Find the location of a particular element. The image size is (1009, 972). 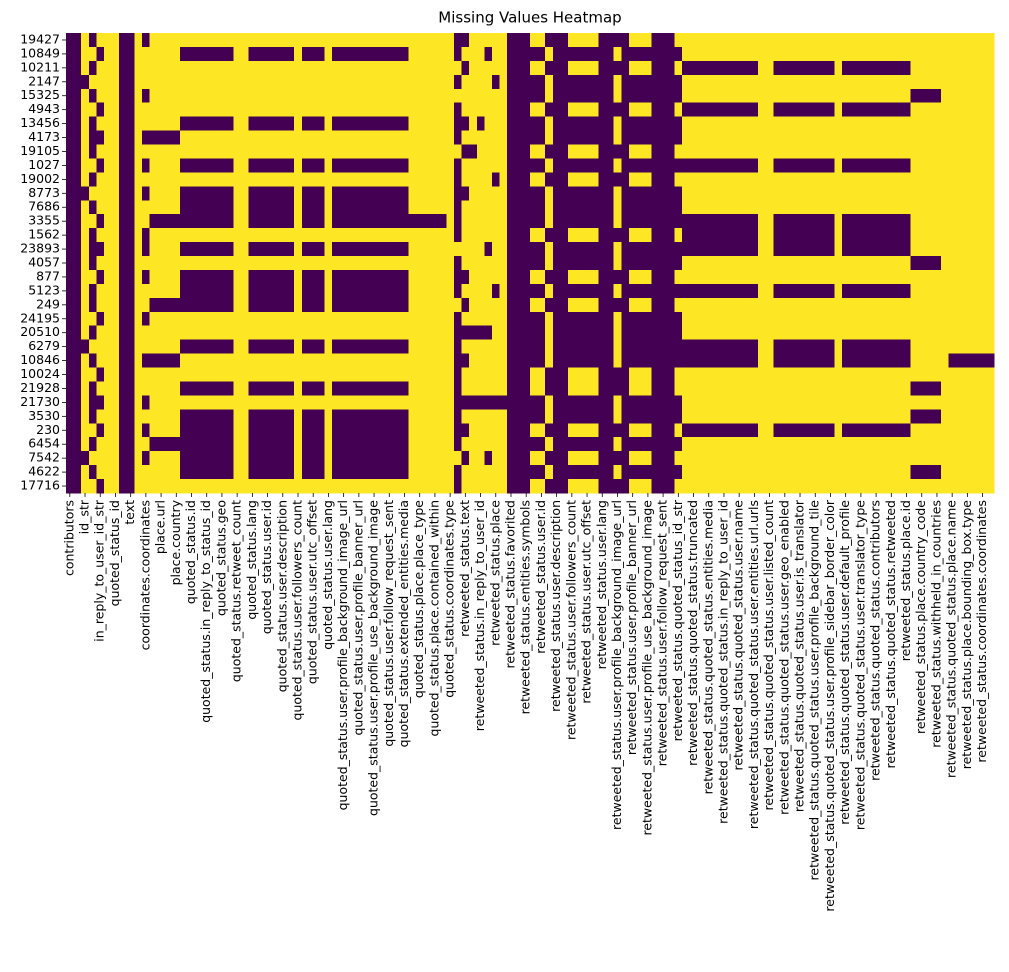

x-tick-label: quoted_status.user.follow_request_sent is located at coordinates (388, 623).